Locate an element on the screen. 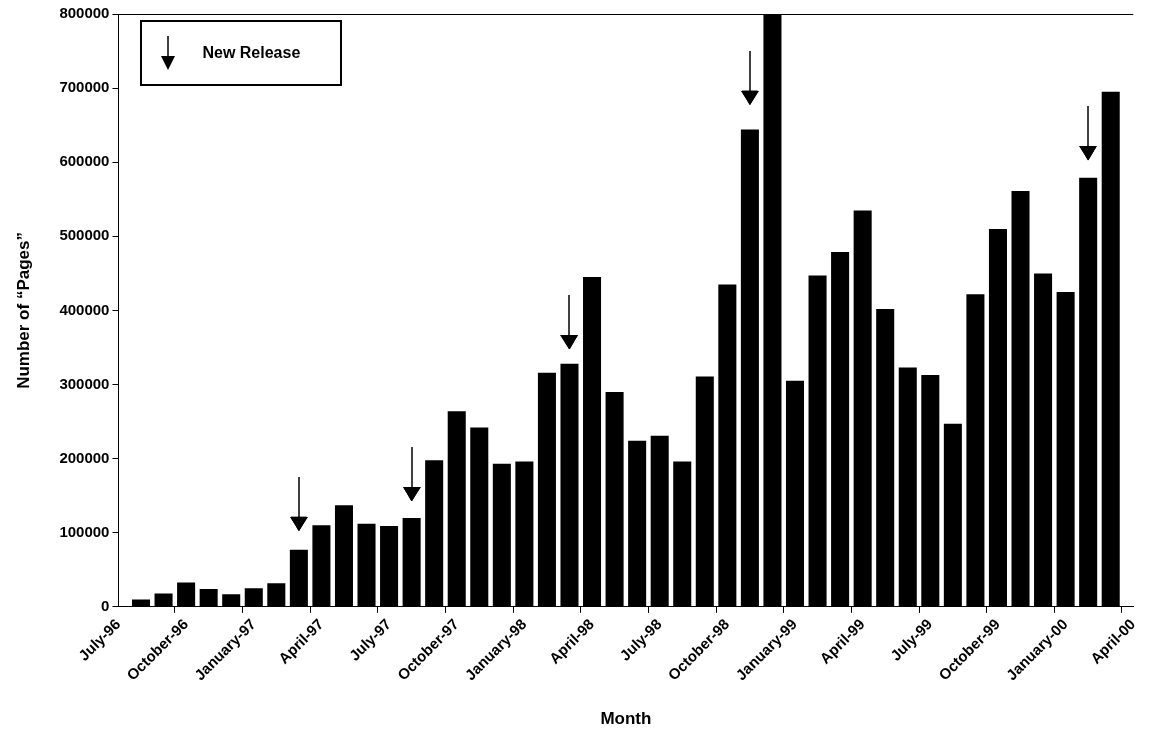 Image resolution: width=1149 pixels, height=740 pixels. legend-label: New Release is located at coordinates (251, 53).